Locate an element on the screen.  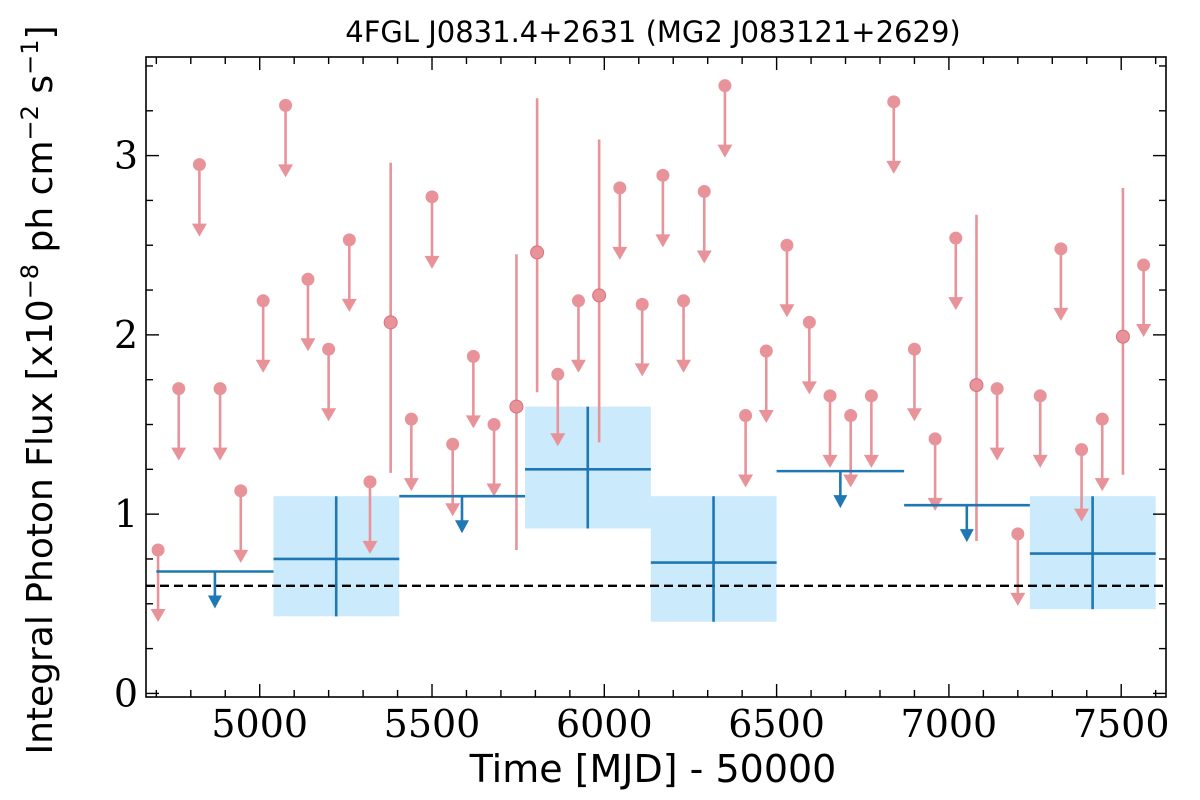
y-axis-label-mid2: s is located at coordinates (40, 90).